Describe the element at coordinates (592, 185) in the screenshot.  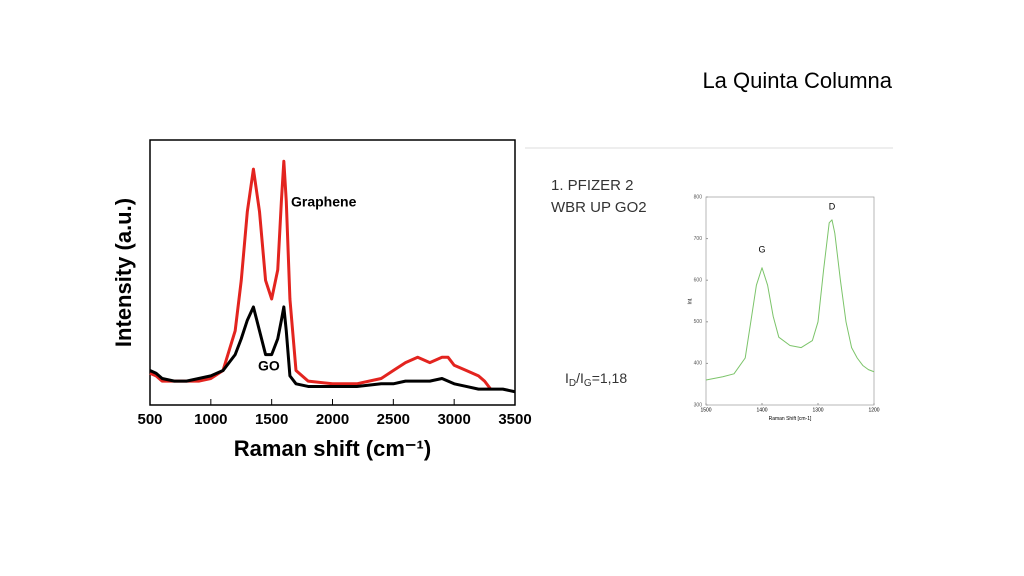
I see `note-line: 1. PFIZER 2` at that location.